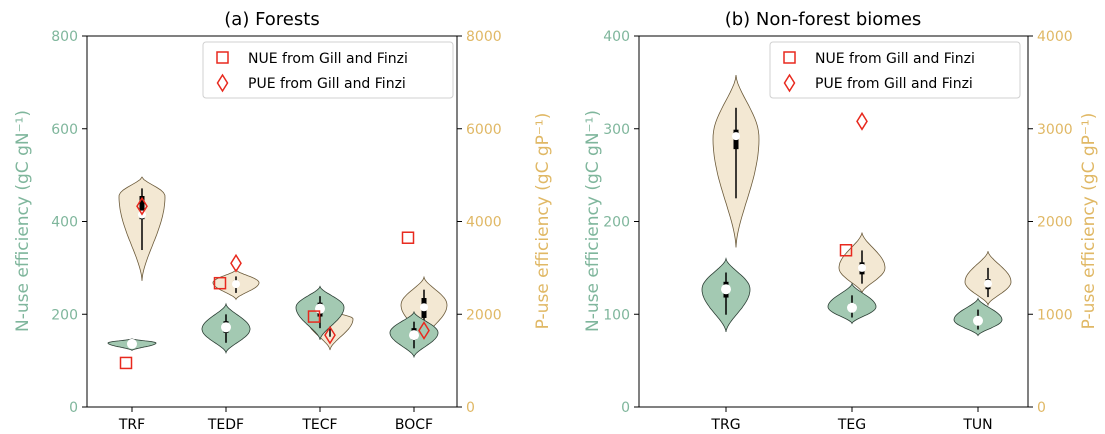 The height and width of the screenshot is (434, 1105). Describe the element at coordinates (225, 425) in the screenshot. I see `x-tick-label: TEDF` at that location.